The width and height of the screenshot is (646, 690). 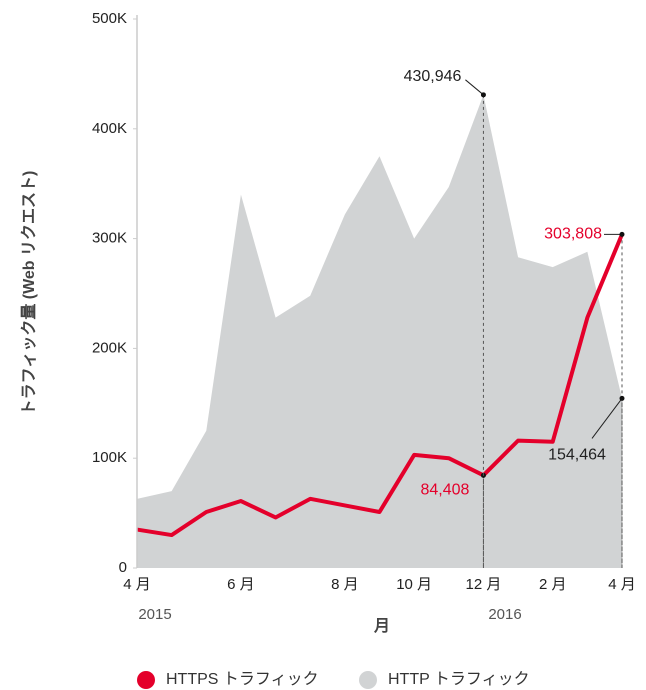 What do you see at coordinates (154, 614) in the screenshot?
I see `year-label: 2015` at bounding box center [154, 614].